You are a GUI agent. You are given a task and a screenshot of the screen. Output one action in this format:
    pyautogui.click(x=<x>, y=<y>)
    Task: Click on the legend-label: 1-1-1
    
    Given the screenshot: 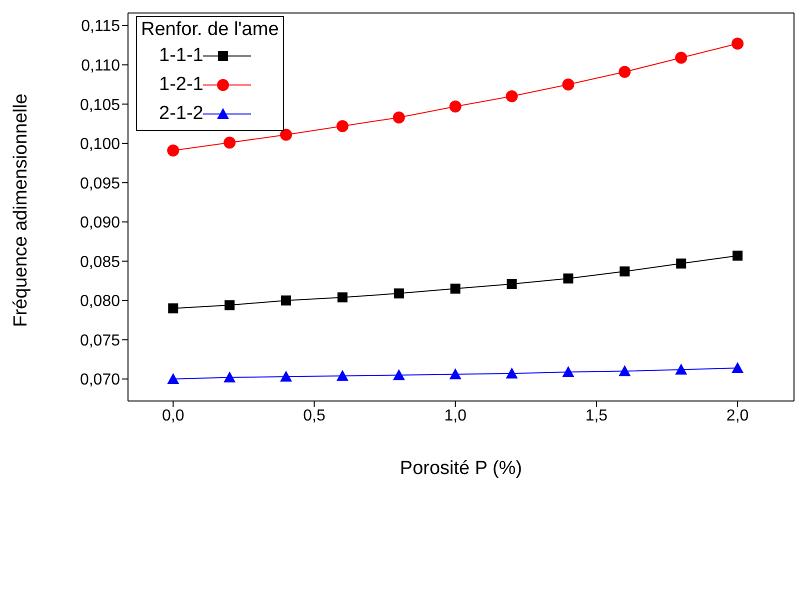 What is the action you would take?
    pyautogui.click(x=181, y=55)
    